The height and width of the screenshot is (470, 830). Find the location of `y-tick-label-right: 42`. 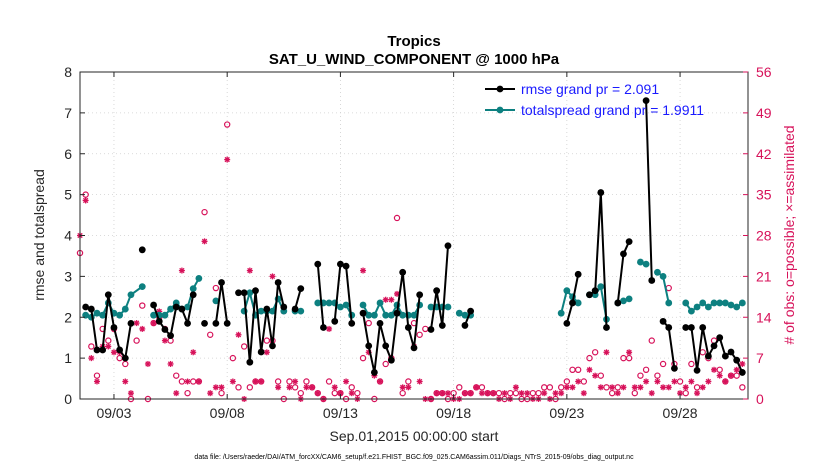

y-tick-label-right: 42 is located at coordinates (764, 154).